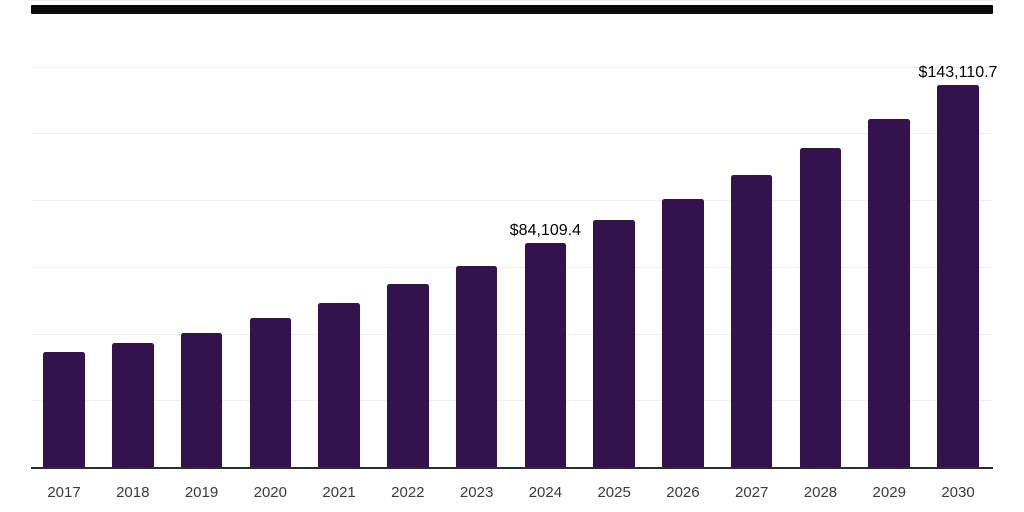  What do you see at coordinates (64, 409) in the screenshot?
I see `bar-2017` at bounding box center [64, 409].